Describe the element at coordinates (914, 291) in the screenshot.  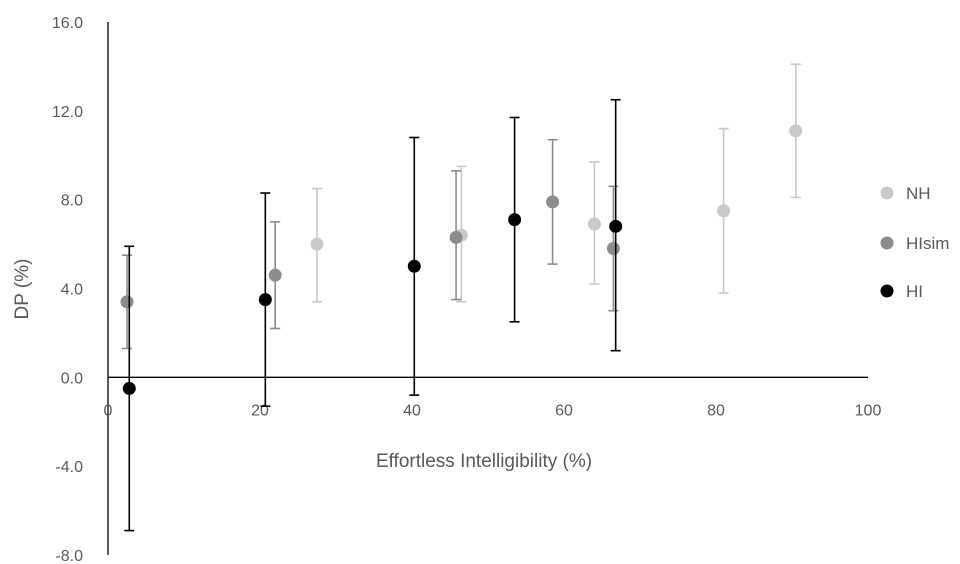
I see `legend-label: HI` at that location.